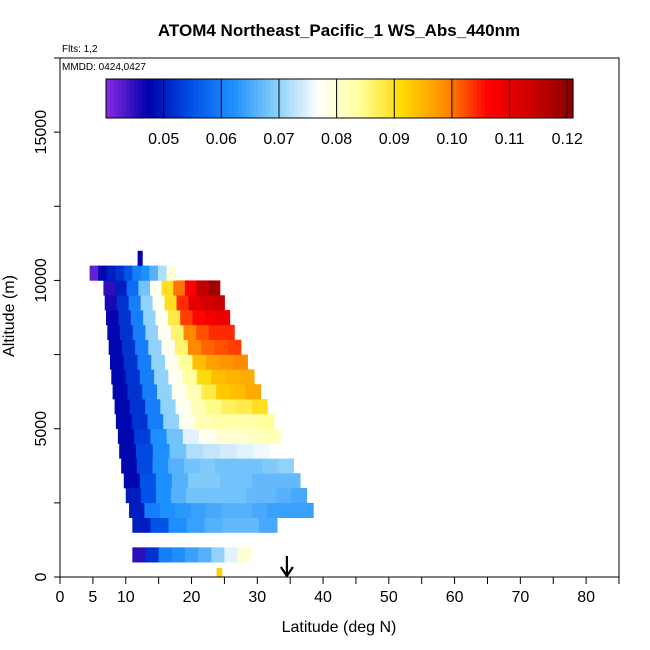 This screenshot has width=650, height=650. Describe the element at coordinates (9, 316) in the screenshot. I see `y-axis-label: Altitude (m)` at that location.